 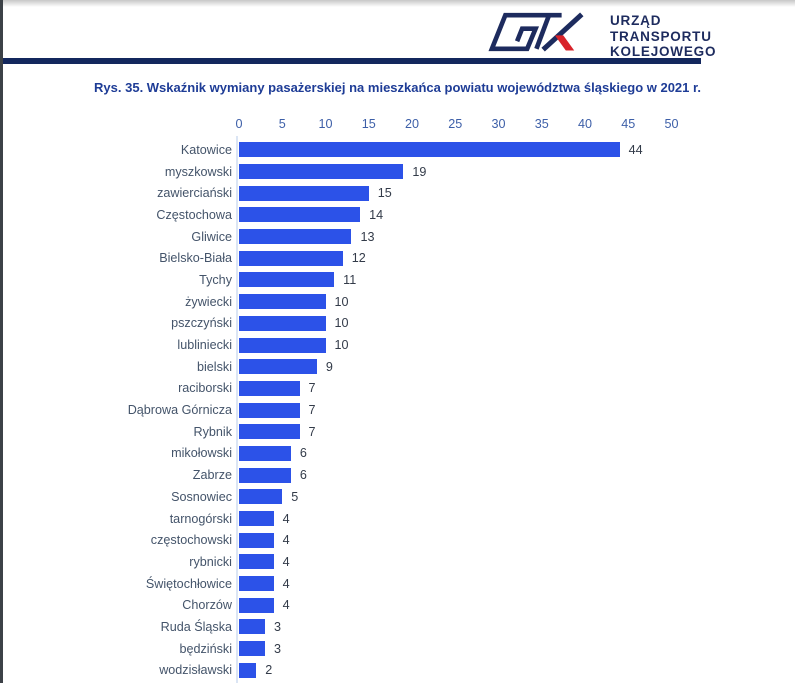 I want to click on bar-row: pszczyński 10, so click(x=397, y=324).